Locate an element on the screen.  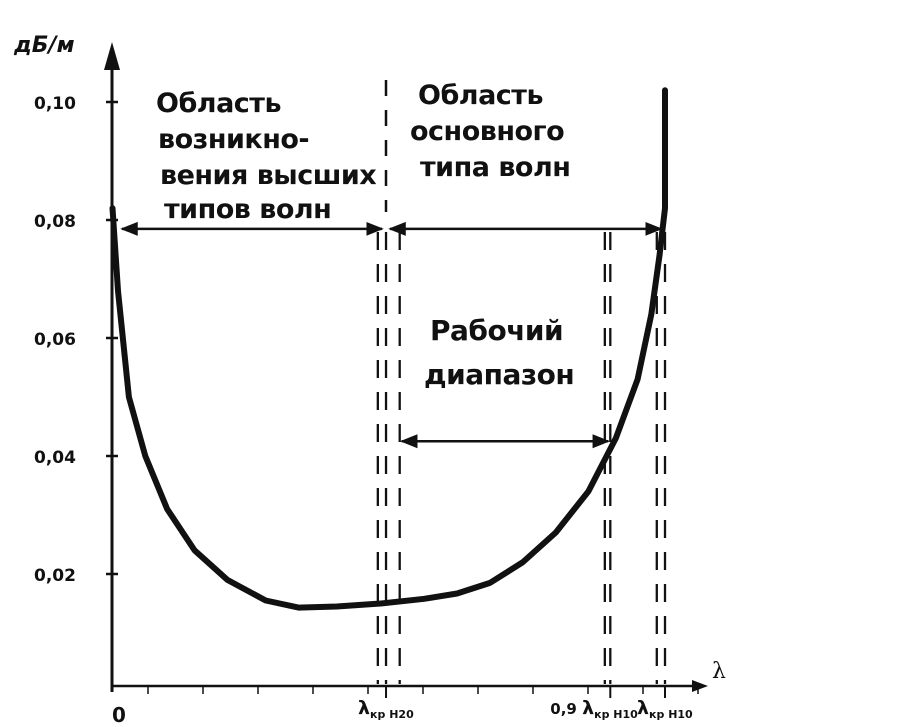
y-ticks: 0,10 0,08 0,06 0,04 0,02 is located at coordinates (76, 340).